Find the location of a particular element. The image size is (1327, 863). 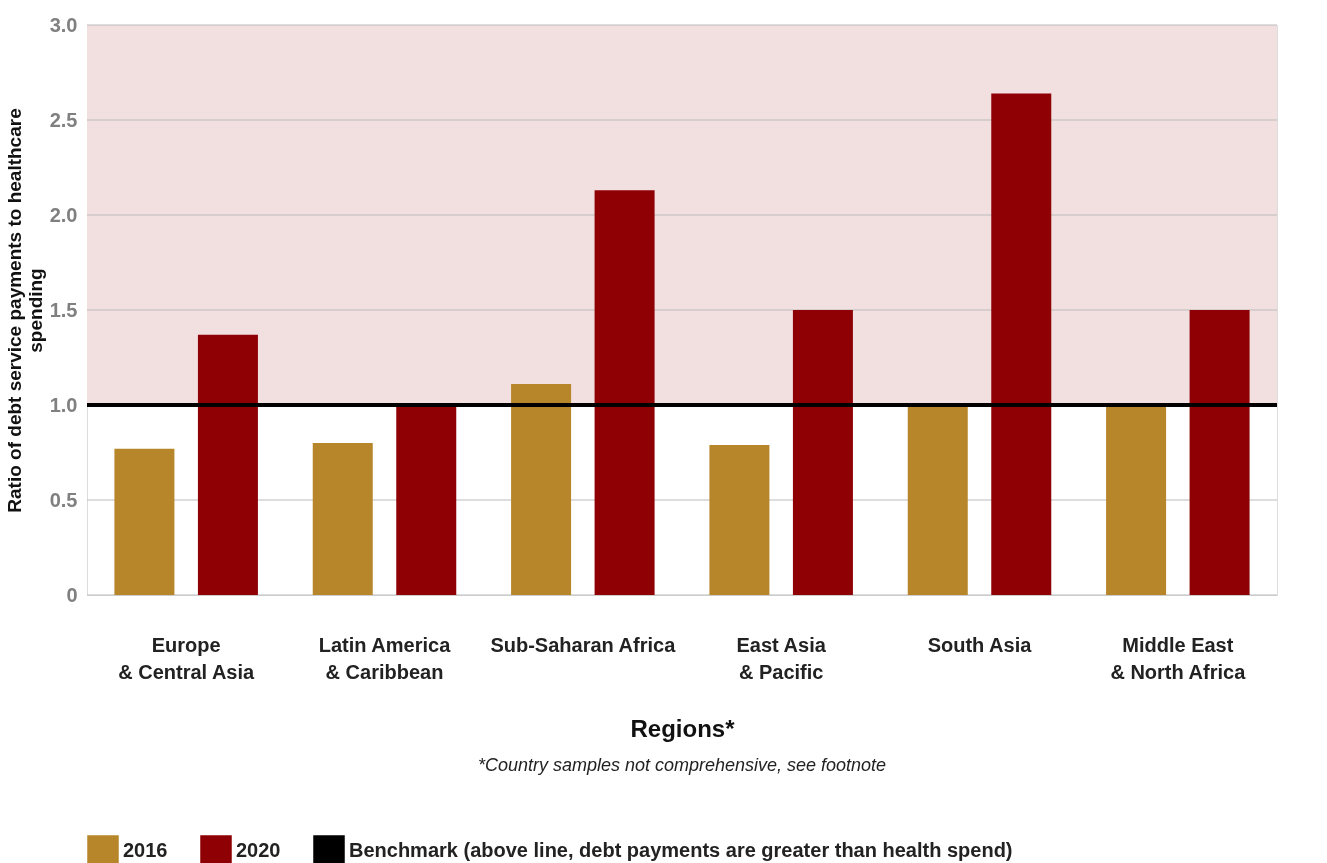

legend-label: 2016 is located at coordinates (145, 850).